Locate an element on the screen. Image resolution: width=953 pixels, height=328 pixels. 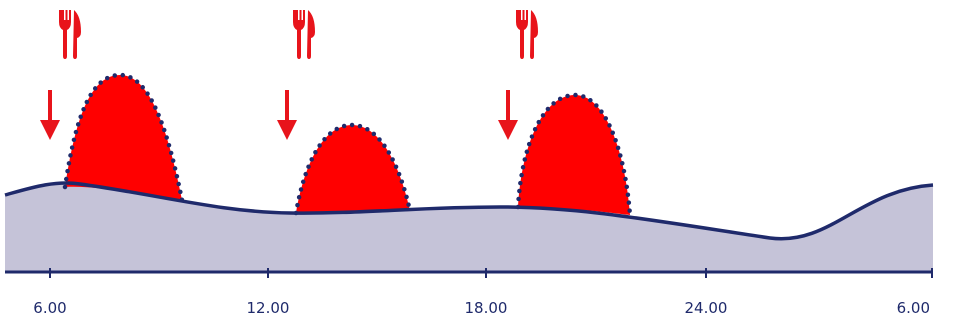
tick-label: 12.00 is located at coordinates (268, 308).